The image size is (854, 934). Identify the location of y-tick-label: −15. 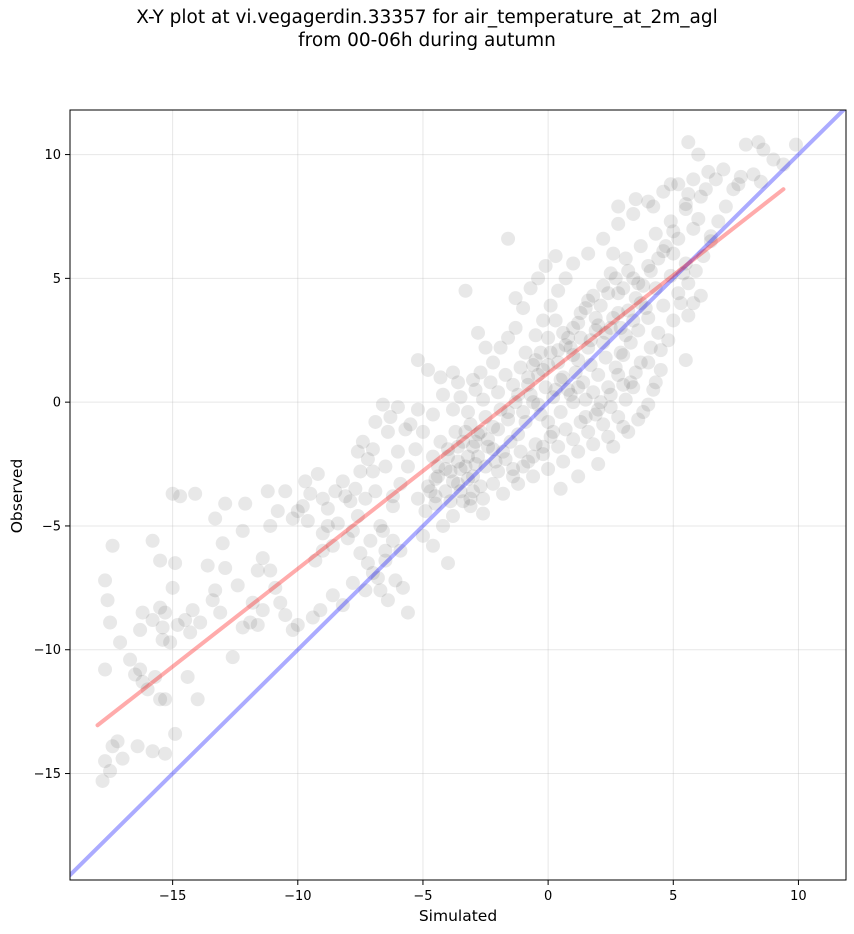
(47, 774).